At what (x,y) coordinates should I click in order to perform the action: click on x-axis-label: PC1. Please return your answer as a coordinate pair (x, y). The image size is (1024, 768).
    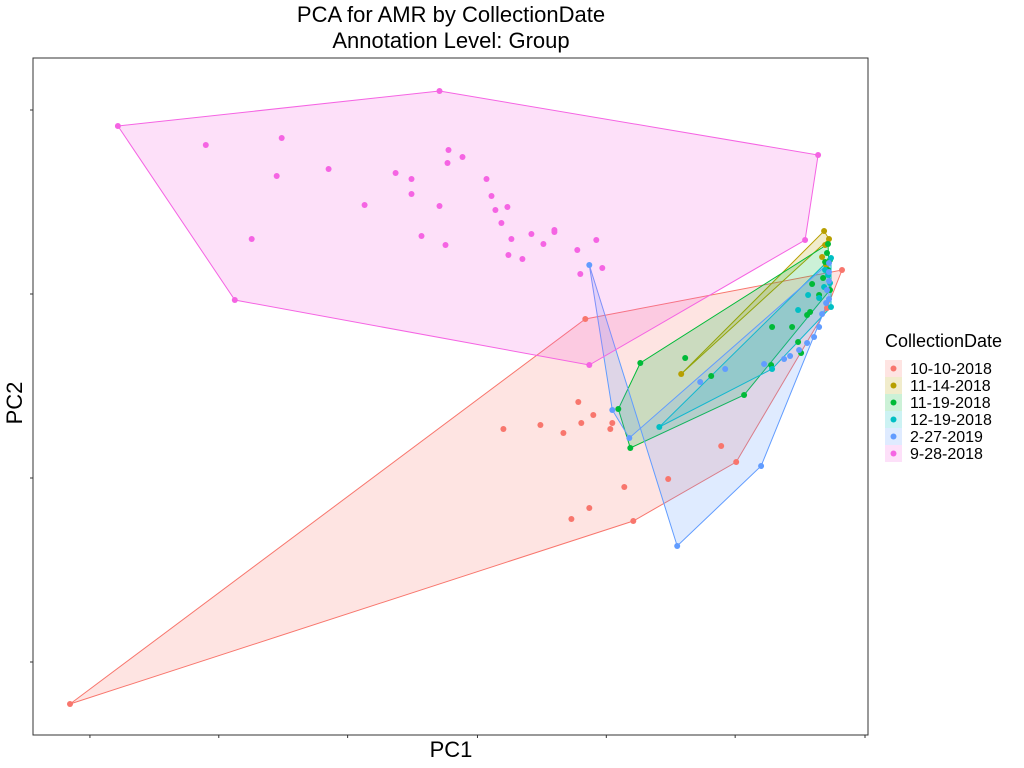
    Looking at the image, I should click on (451, 749).